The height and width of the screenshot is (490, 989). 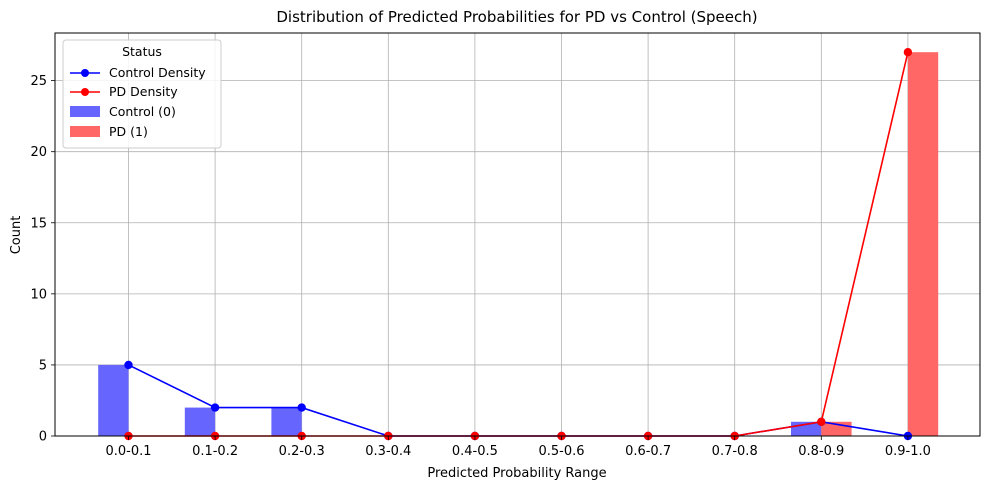 I want to click on x-tick-label: 0.1-0.2, so click(x=215, y=451).